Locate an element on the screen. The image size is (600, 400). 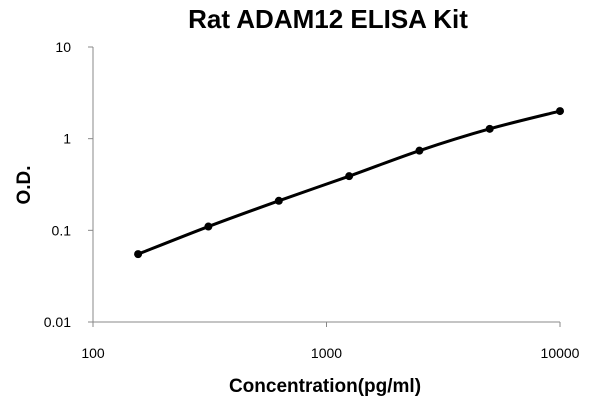
y-tick-label: 1 is located at coordinates (67, 139).